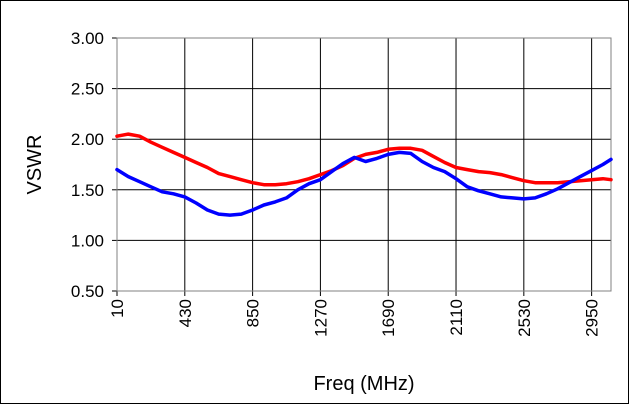 The height and width of the screenshot is (408, 629). Describe the element at coordinates (355, 318) in the screenshot. I see `x-tick-labels: 10 430 850 1270 1690 2110 2530 2950` at that location.